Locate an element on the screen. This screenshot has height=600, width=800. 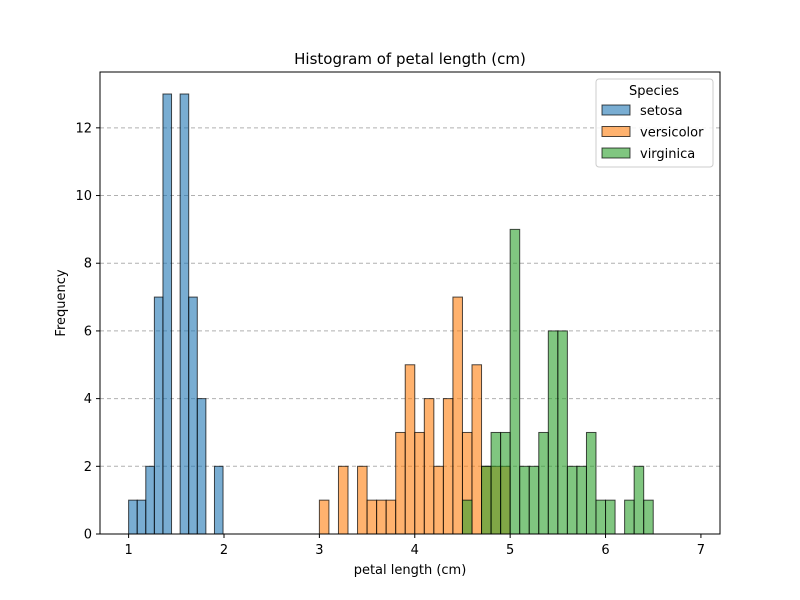
legend-swatch-setosa is located at coordinates (616, 110).